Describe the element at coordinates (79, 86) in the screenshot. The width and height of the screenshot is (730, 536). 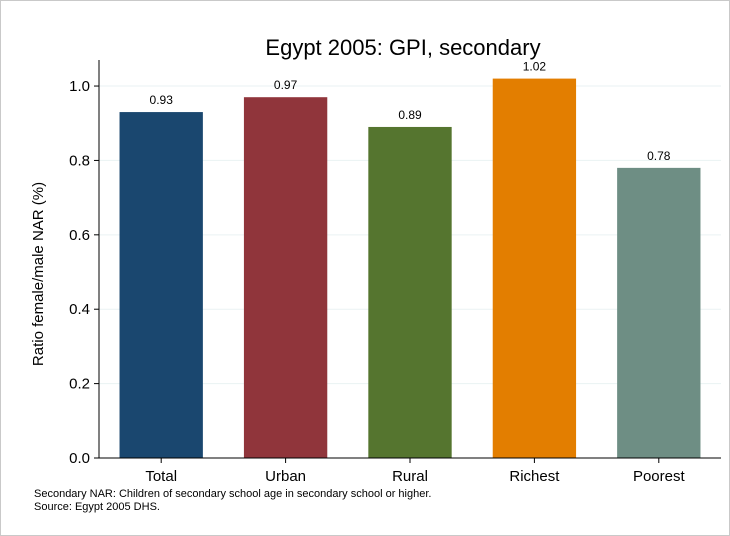
I see `y-tick-label-5: 1.0` at that location.